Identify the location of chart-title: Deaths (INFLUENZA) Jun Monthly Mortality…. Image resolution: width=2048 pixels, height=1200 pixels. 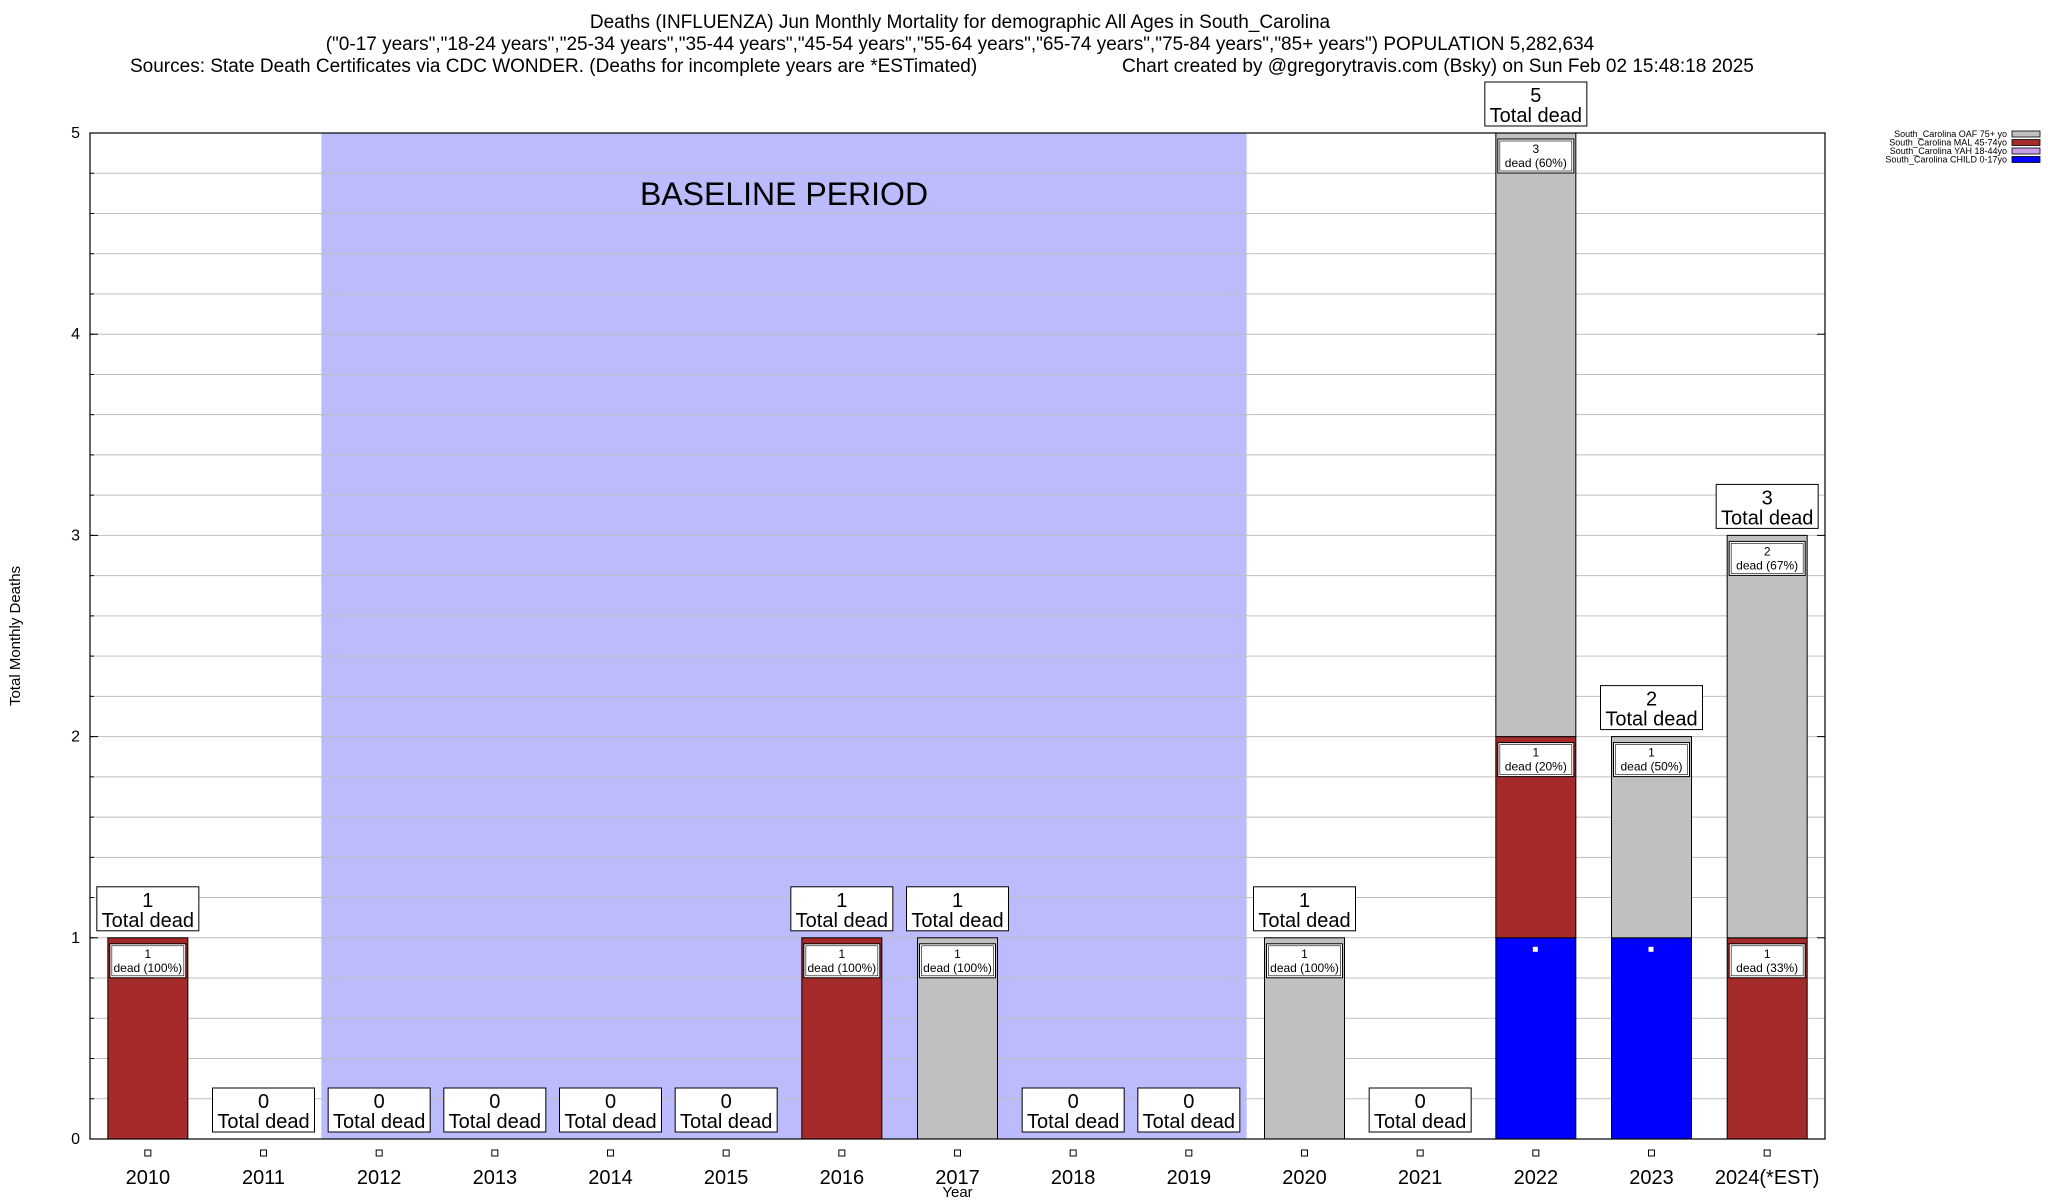
(960, 22).